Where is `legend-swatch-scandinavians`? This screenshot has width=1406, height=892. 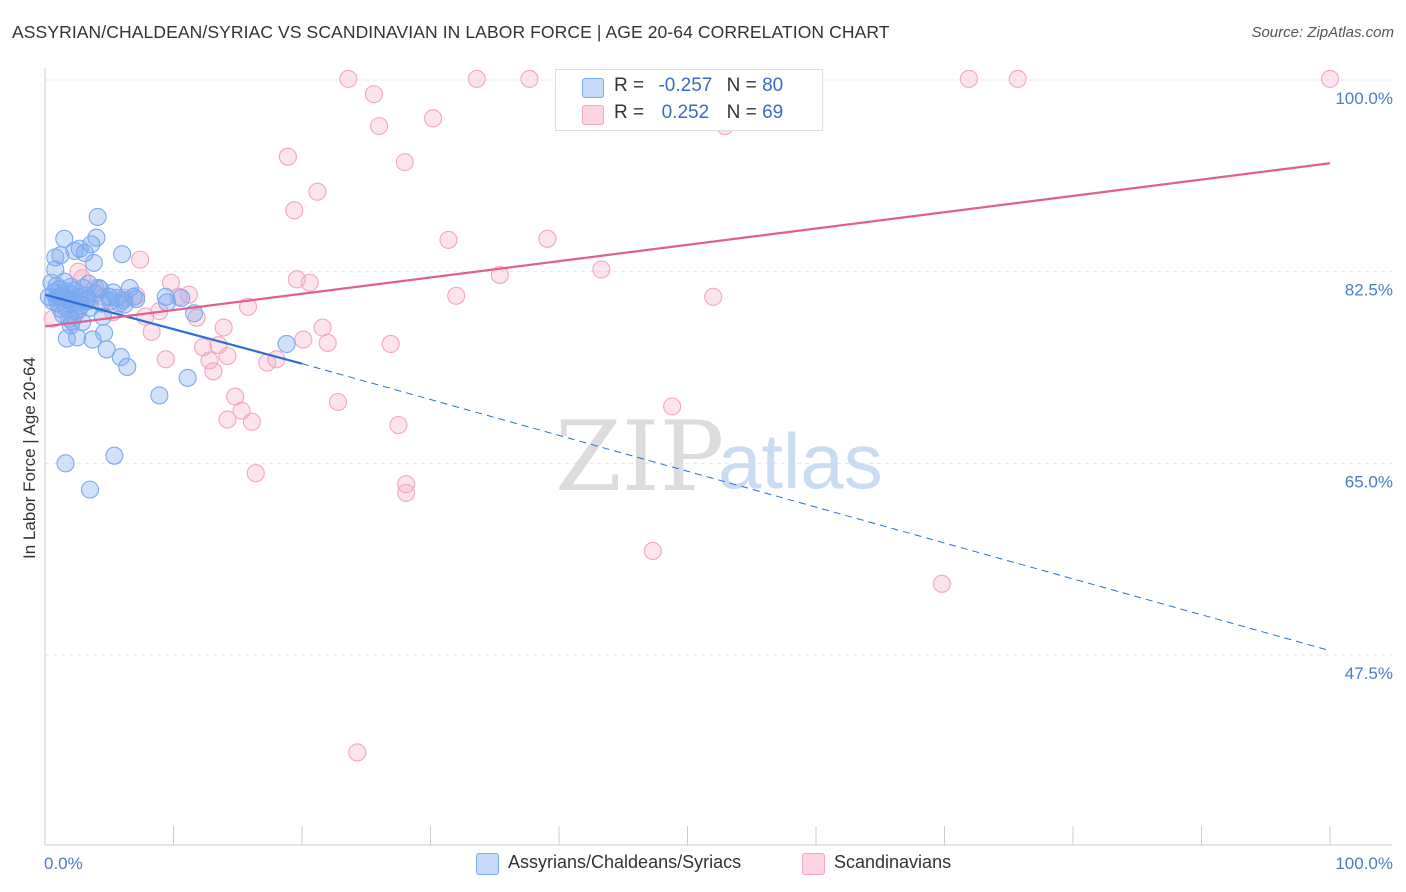
legend-swatch-scandinavians is located at coordinates (593, 115).